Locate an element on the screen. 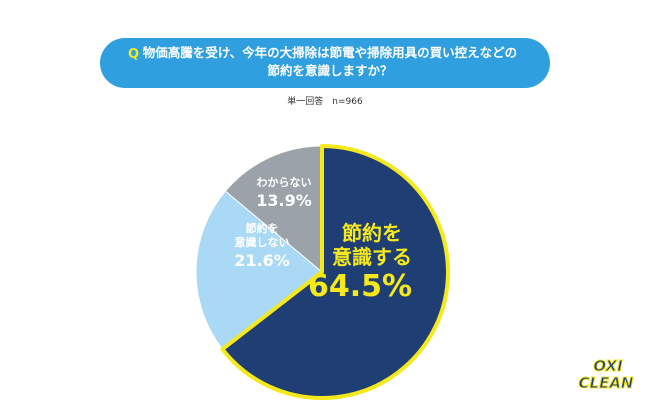 Image resolution: width=650 pixels, height=413 pixels. logo: OXI CLEAN is located at coordinates (606, 375).